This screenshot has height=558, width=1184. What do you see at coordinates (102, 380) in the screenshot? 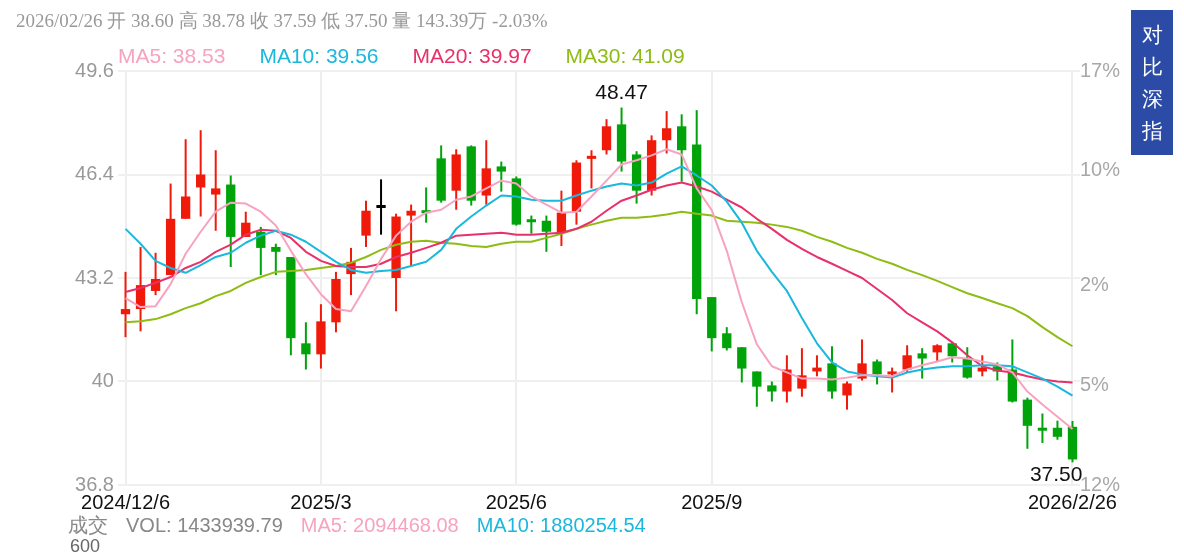
I see `y-tick-label: 40` at bounding box center [102, 380].